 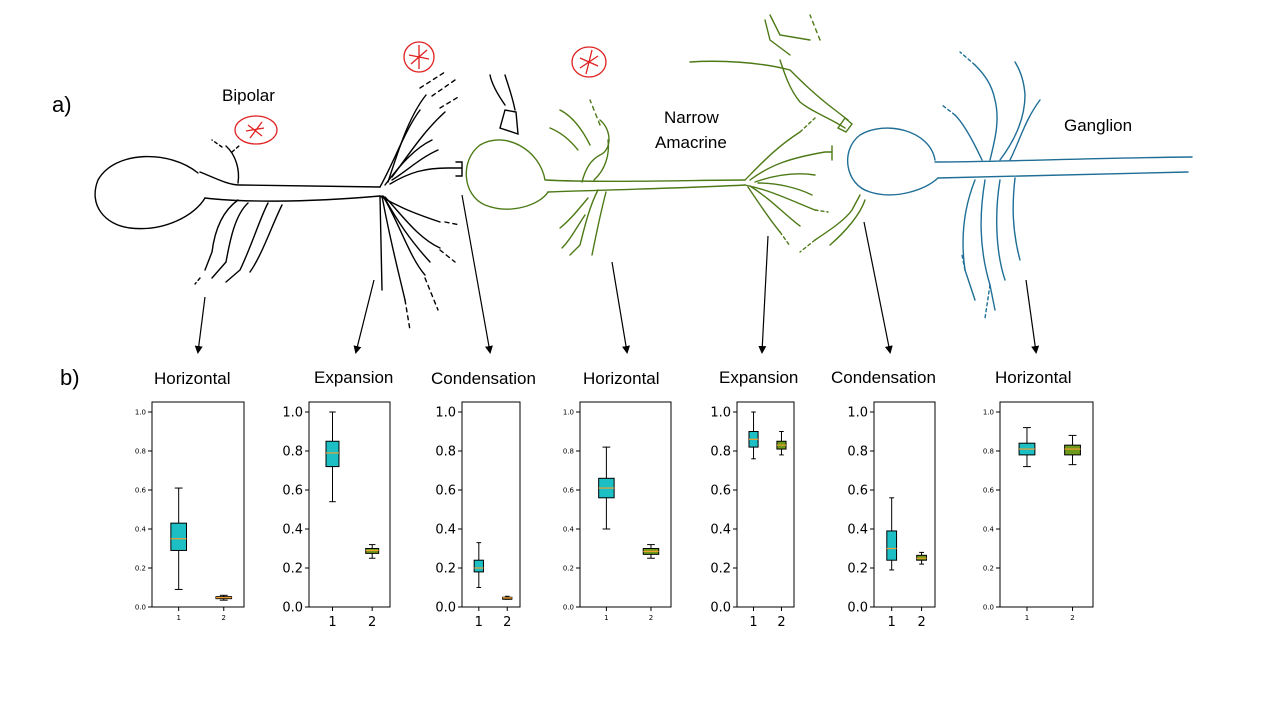 What do you see at coordinates (1098, 125) in the screenshot?
I see `ganglion-label: Ganglion` at bounding box center [1098, 125].